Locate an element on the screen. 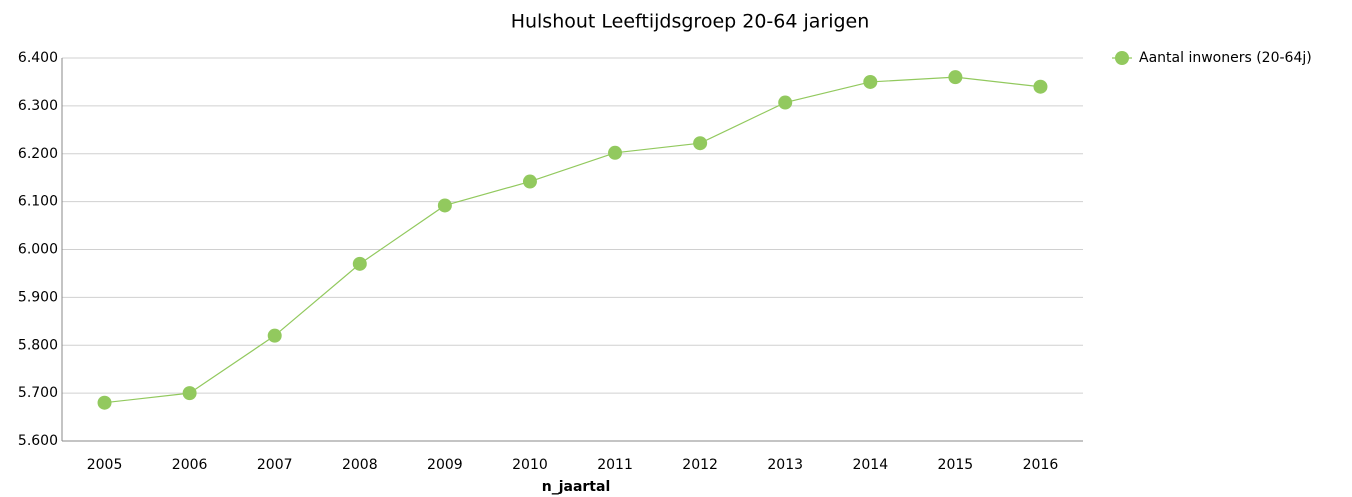 The width and height of the screenshot is (1352, 497). x-tick-label: 2009 is located at coordinates (445, 465).